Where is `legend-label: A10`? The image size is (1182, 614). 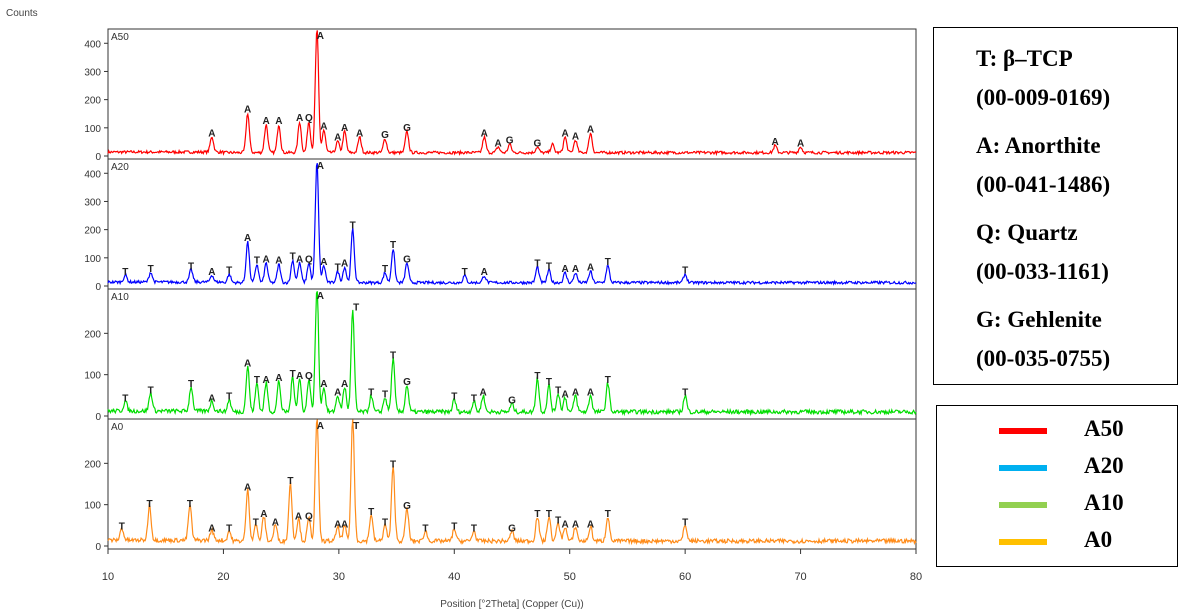 legend-label: A10 is located at coordinates (1104, 502).